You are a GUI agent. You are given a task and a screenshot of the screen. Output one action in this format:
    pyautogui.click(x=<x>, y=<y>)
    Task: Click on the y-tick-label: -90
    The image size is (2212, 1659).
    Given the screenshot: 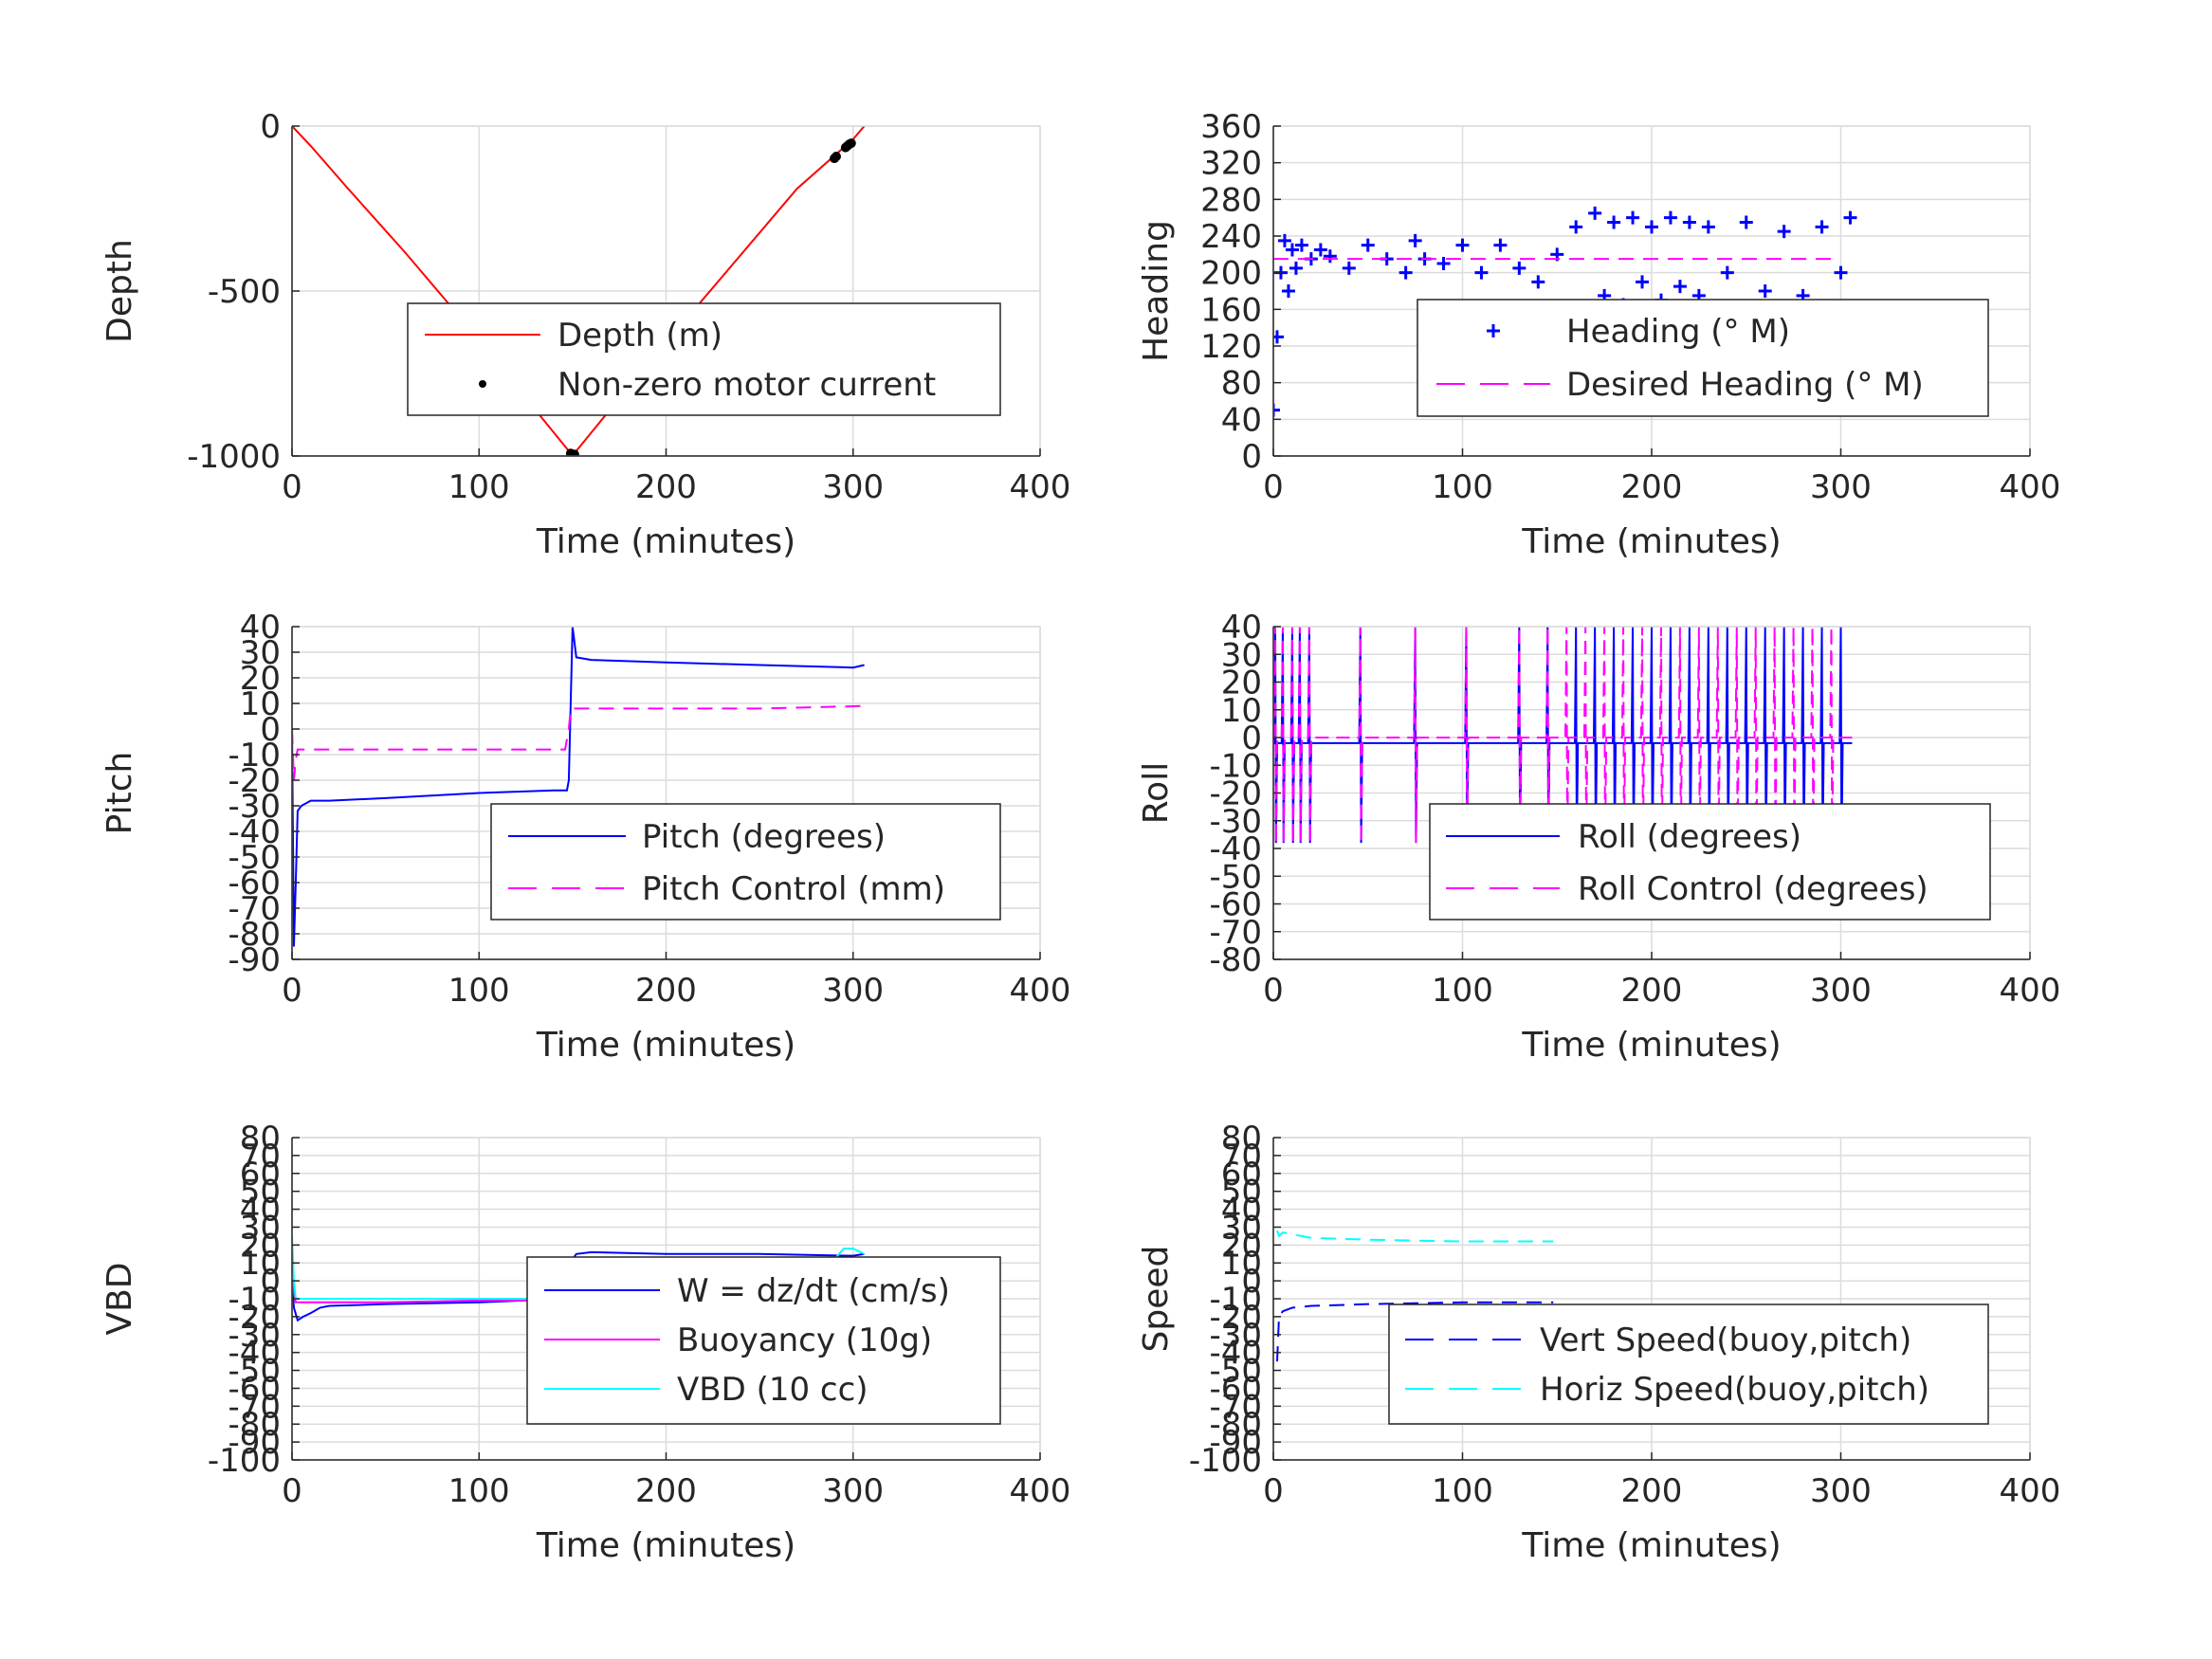 What is the action you would take?
    pyautogui.click(x=254, y=1443)
    